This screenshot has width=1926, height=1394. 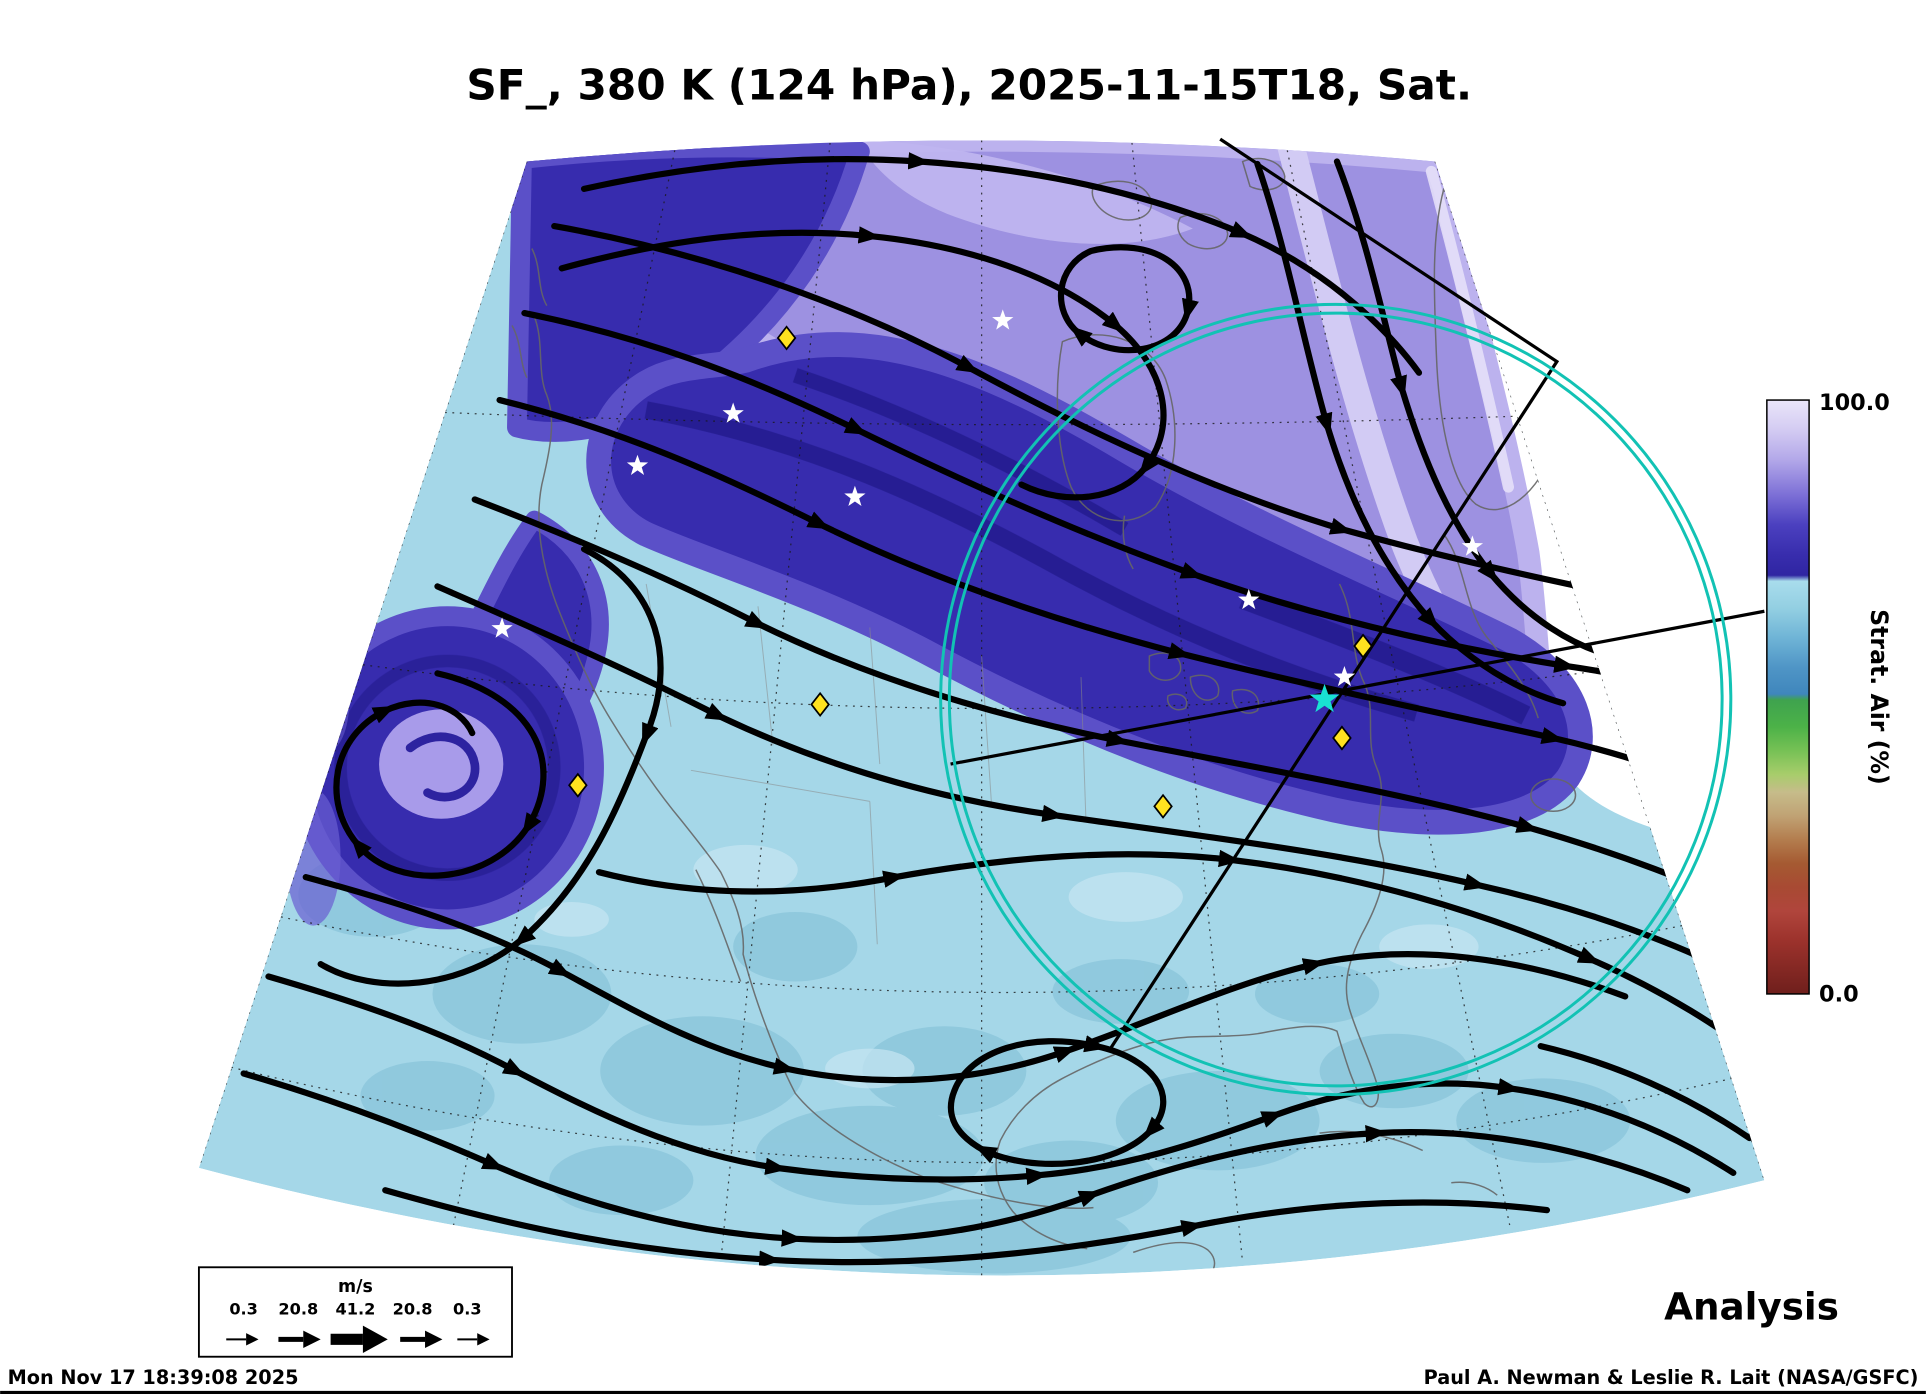 What do you see at coordinates (981, 418) in the screenshot?
I see `parallel` at bounding box center [981, 418].